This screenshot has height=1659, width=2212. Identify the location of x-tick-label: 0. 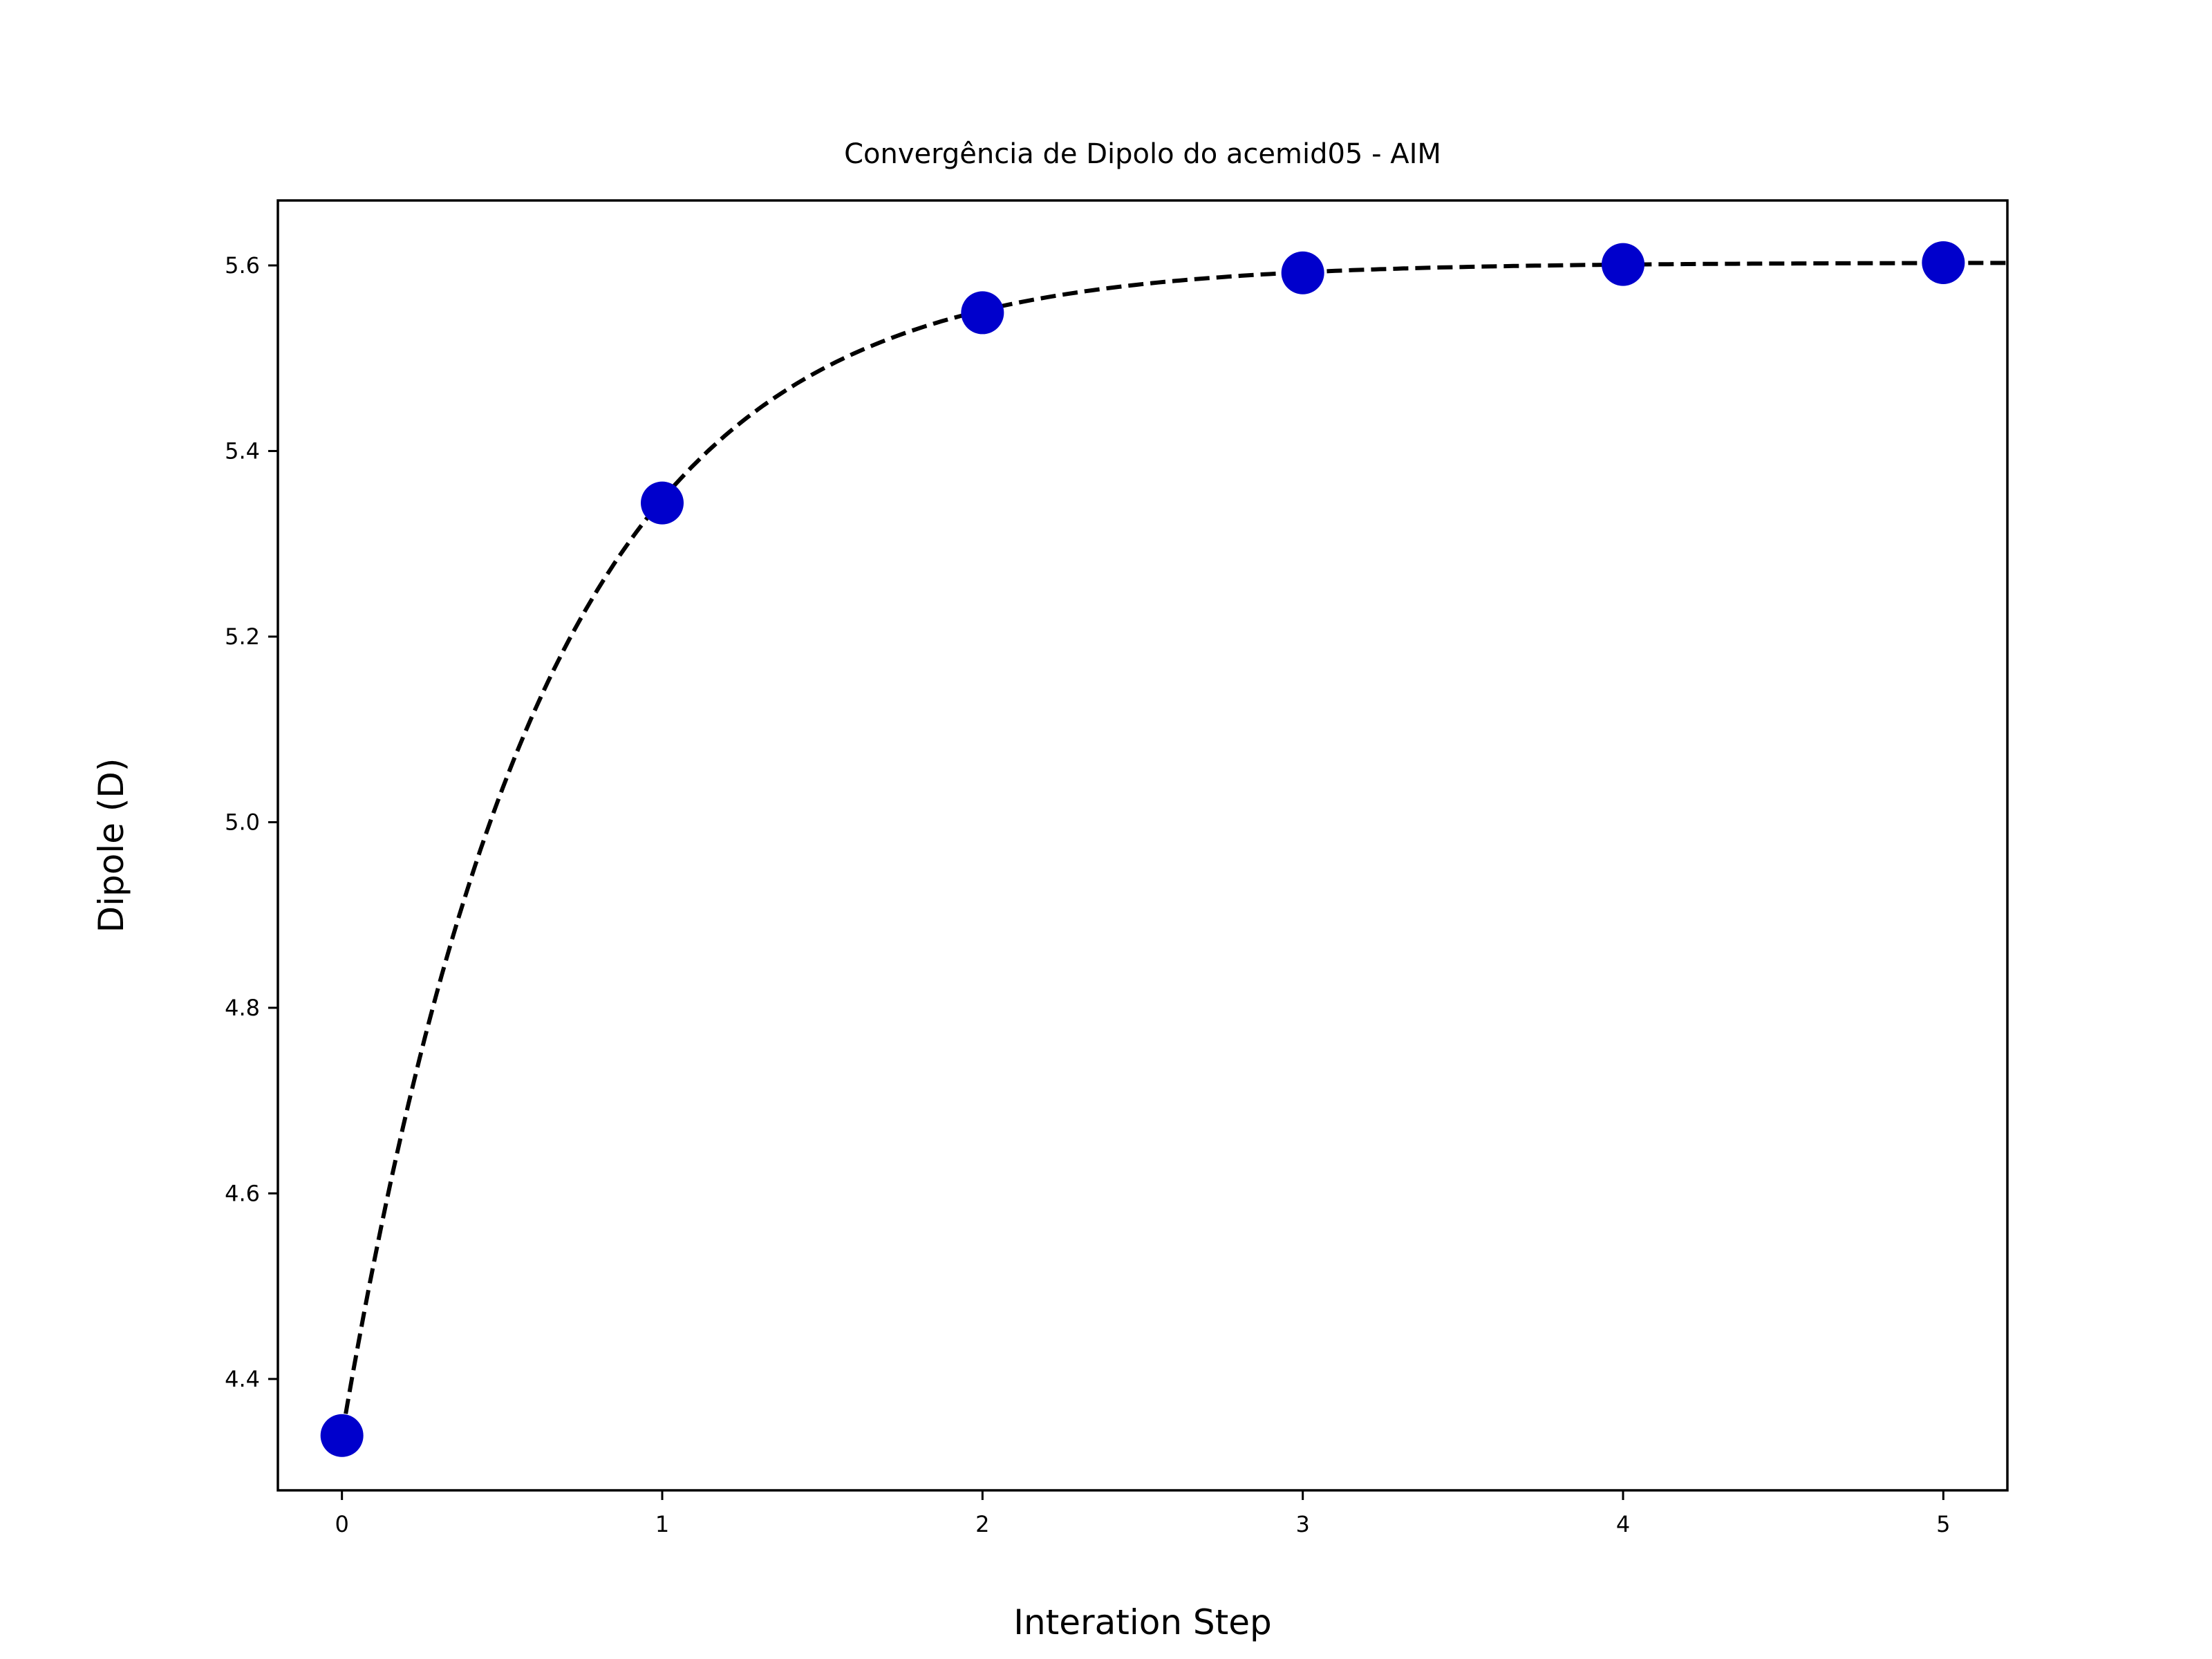
(341, 1524).